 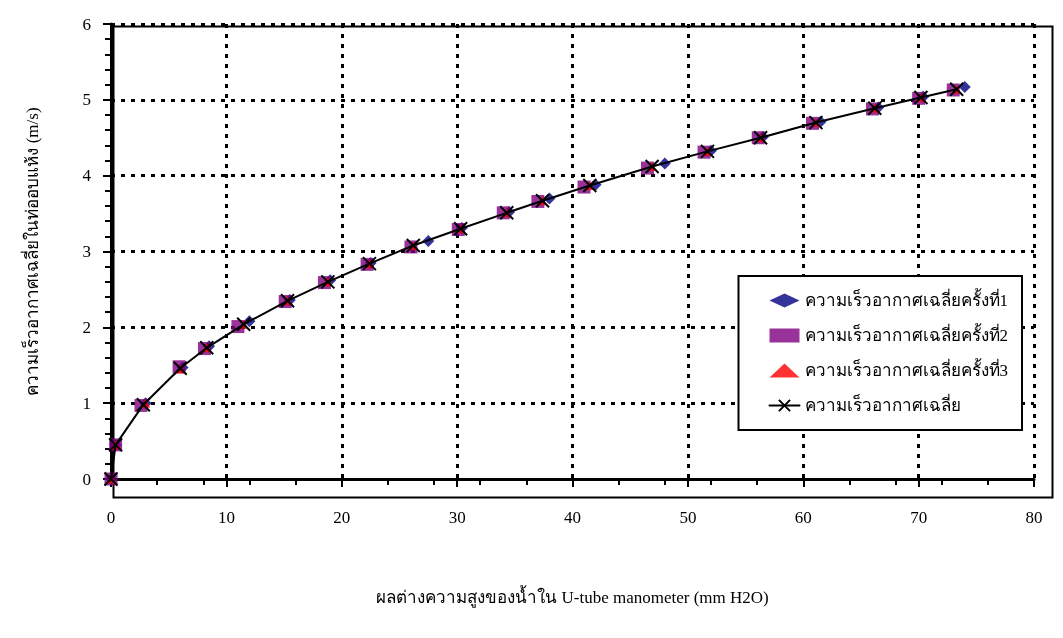 What do you see at coordinates (86, 479) in the screenshot?
I see `y-tick-label: 0` at bounding box center [86, 479].